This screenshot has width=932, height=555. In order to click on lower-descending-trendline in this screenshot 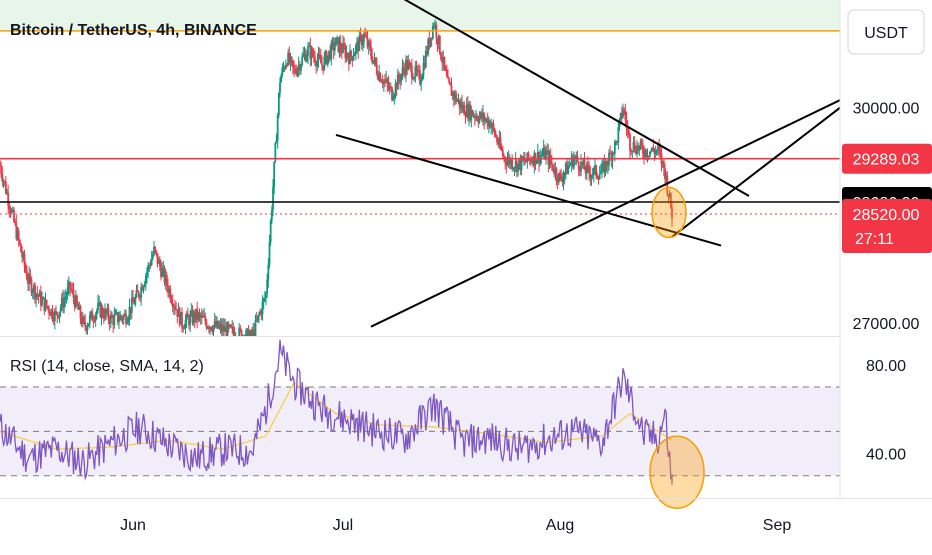, I will do `click(528, 190)`.